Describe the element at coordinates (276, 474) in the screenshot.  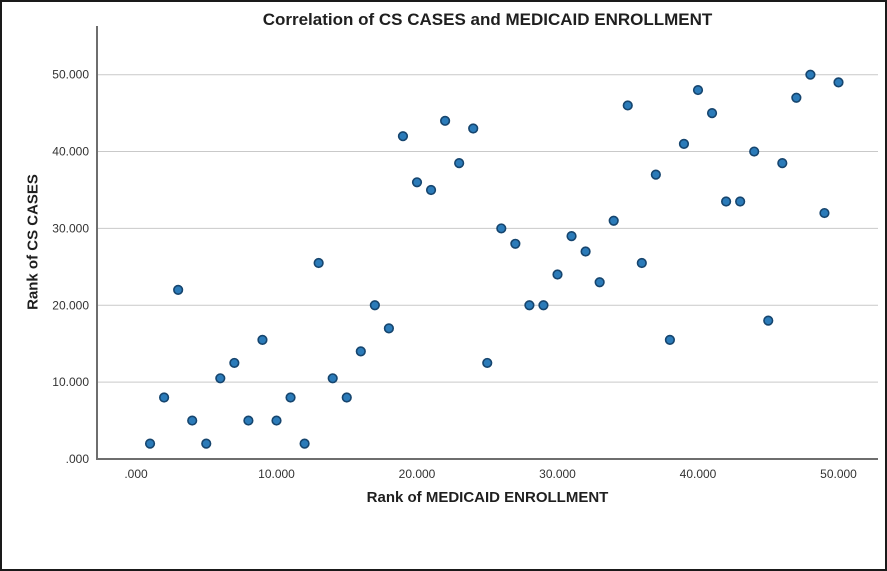
I see `x-tick-label: 10.000` at that location.